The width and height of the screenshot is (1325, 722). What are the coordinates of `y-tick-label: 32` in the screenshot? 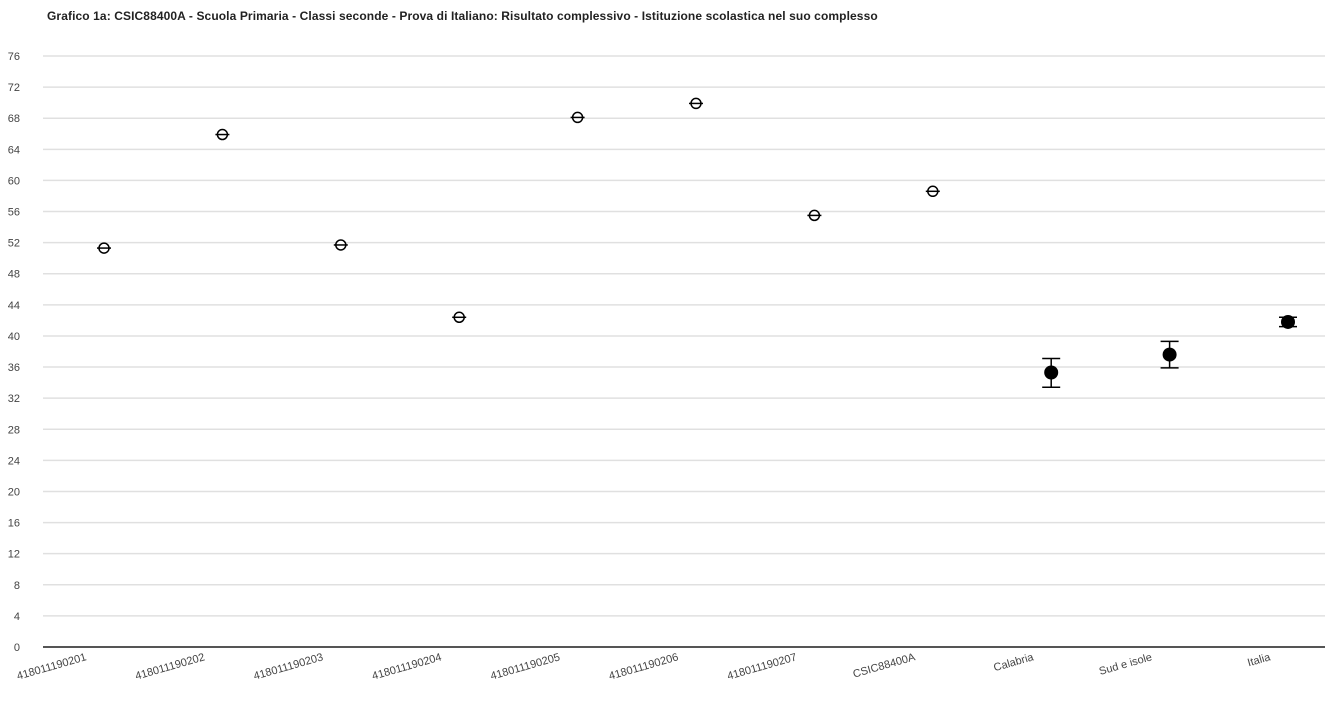 It's located at (14, 399).